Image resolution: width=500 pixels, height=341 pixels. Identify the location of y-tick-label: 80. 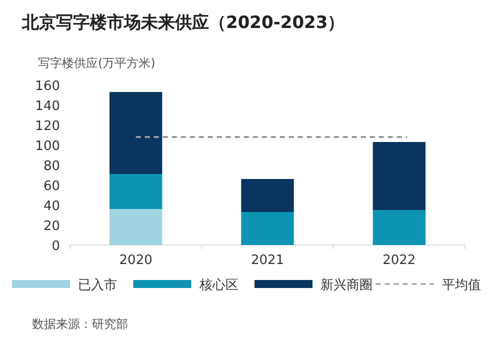
(51, 166).